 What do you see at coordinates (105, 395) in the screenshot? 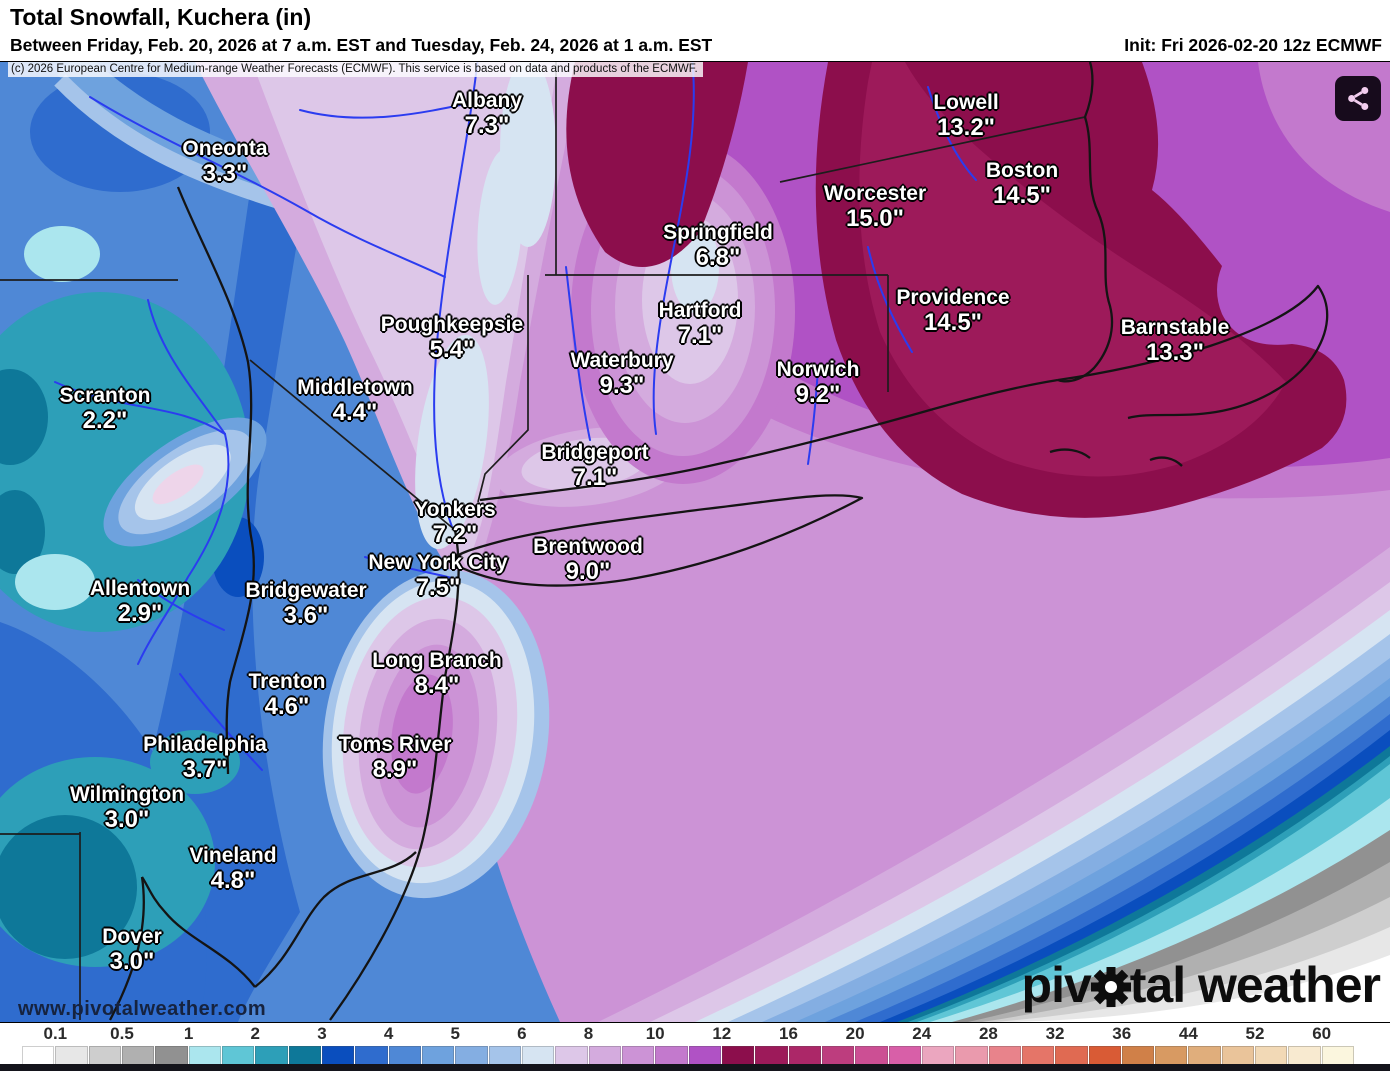
I see `city-name: Scranton` at bounding box center [105, 395].